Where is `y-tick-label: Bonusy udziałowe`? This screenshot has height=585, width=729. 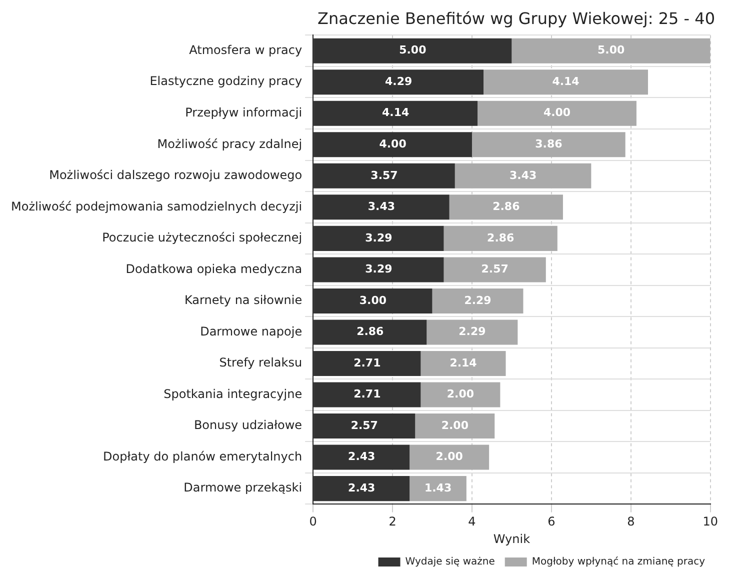 y-tick-label: Bonusy udziałowe is located at coordinates (248, 425).